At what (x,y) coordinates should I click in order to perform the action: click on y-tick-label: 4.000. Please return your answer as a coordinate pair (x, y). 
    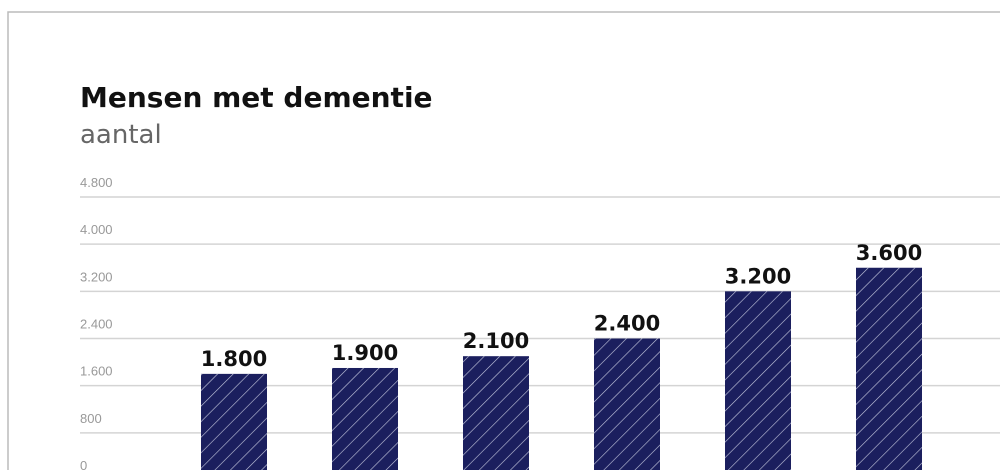
    Looking at the image, I should click on (96, 229).